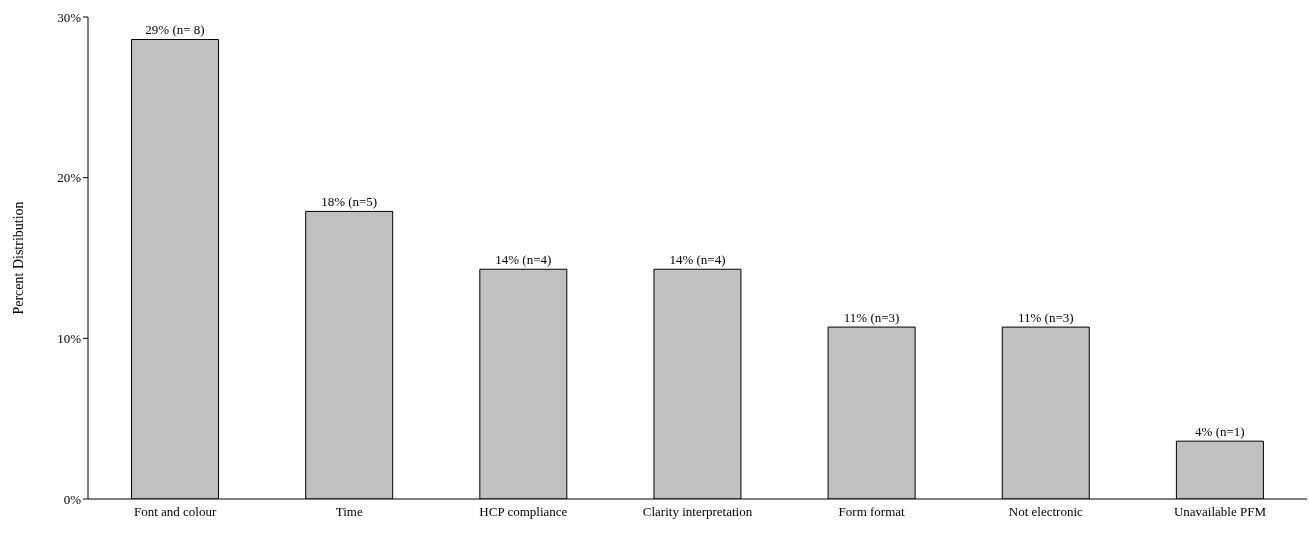 The width and height of the screenshot is (1309, 535). What do you see at coordinates (69, 178) in the screenshot?
I see `y-tick-label: 20%` at bounding box center [69, 178].